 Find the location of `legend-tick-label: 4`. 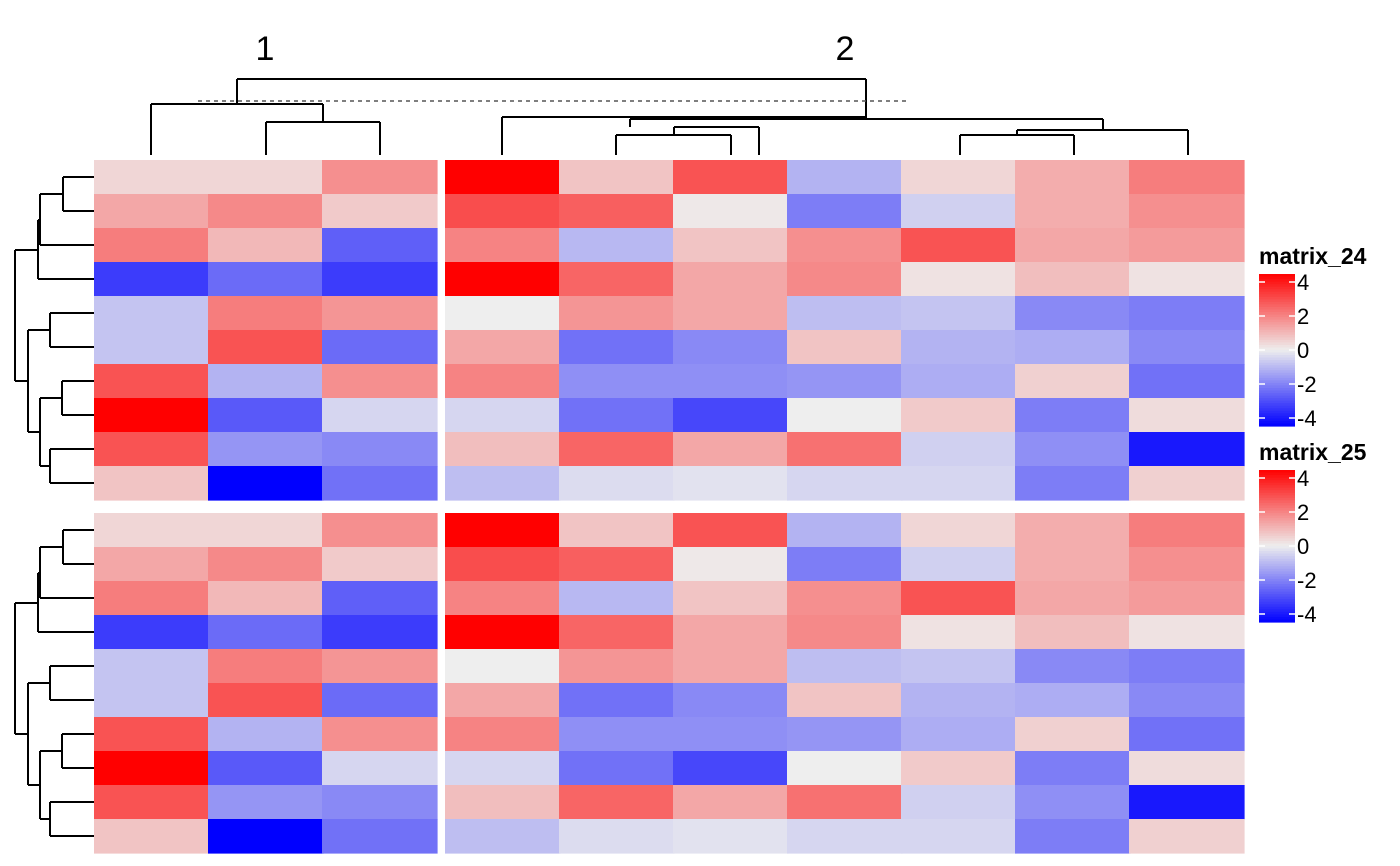

legend-tick-label: 4 is located at coordinates (1303, 282).